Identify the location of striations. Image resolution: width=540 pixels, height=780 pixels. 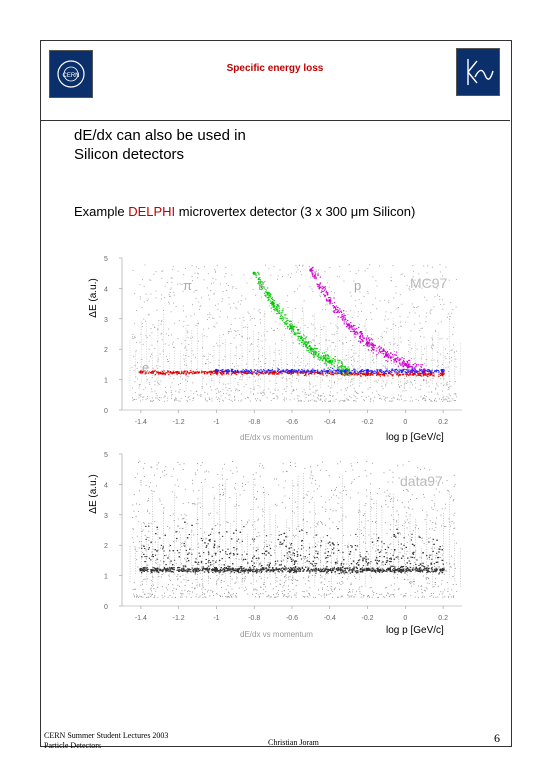
(295, 350).